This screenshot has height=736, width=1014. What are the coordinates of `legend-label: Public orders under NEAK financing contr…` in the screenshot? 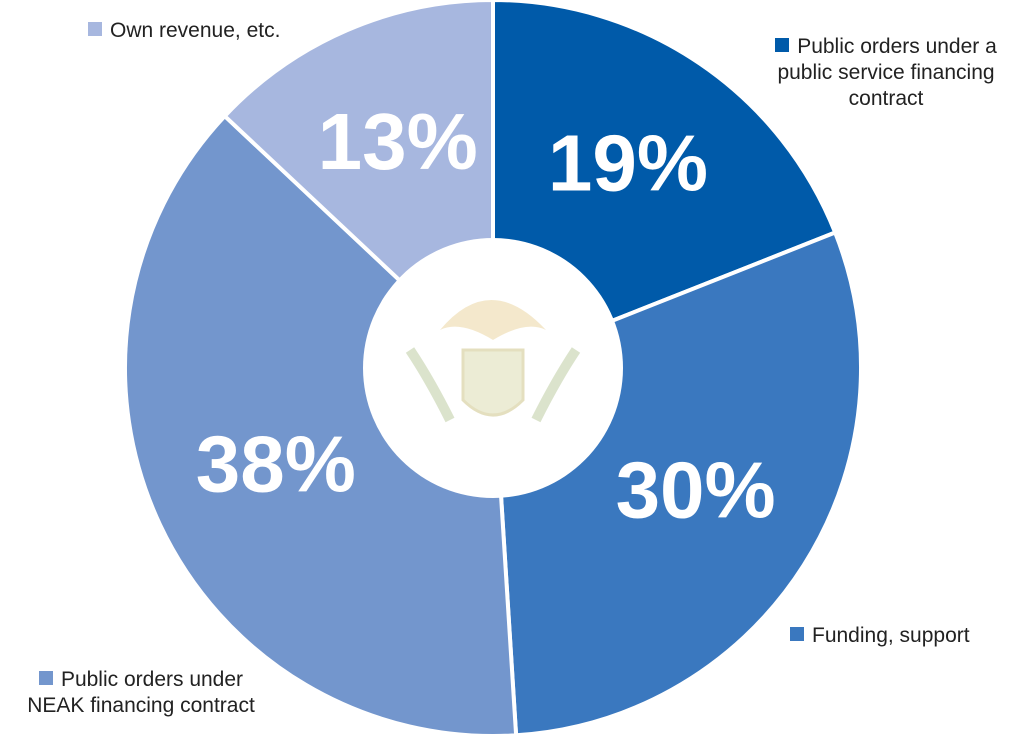 It's located at (141, 692).